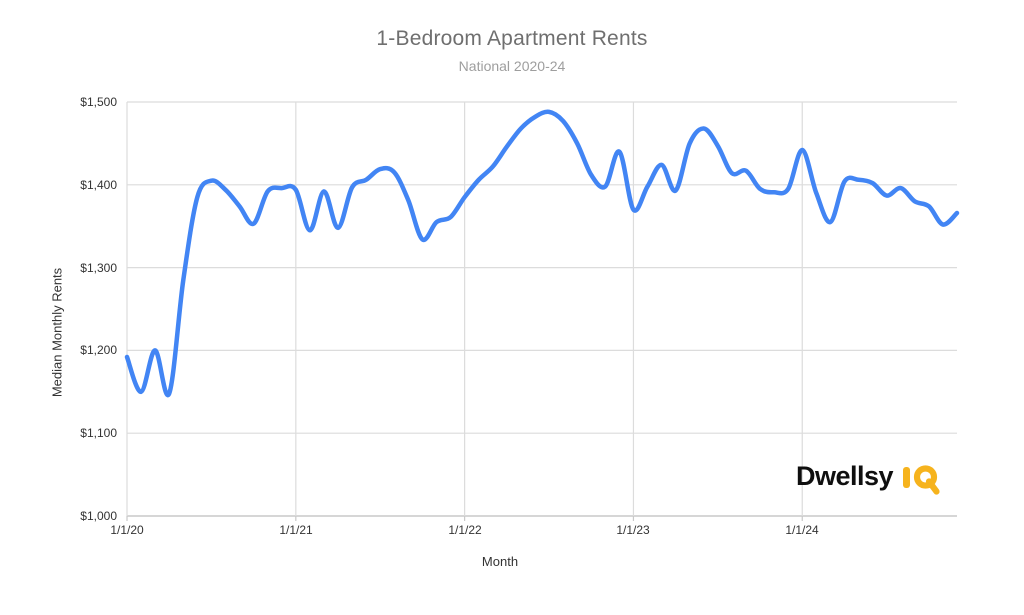  What do you see at coordinates (57, 332) in the screenshot?
I see `y-axis-title: Median Monthly Rents` at bounding box center [57, 332].